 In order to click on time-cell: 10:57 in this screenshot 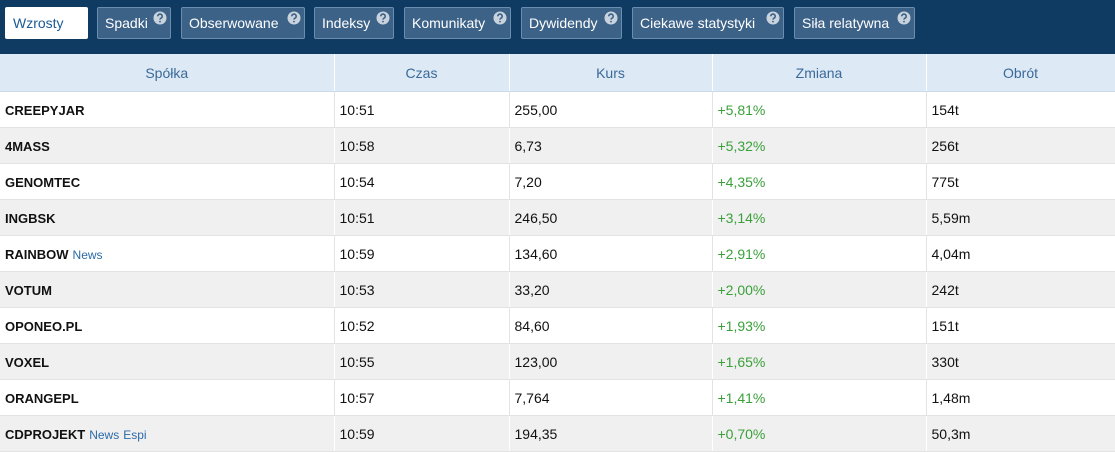, I will do `click(422, 397)`.